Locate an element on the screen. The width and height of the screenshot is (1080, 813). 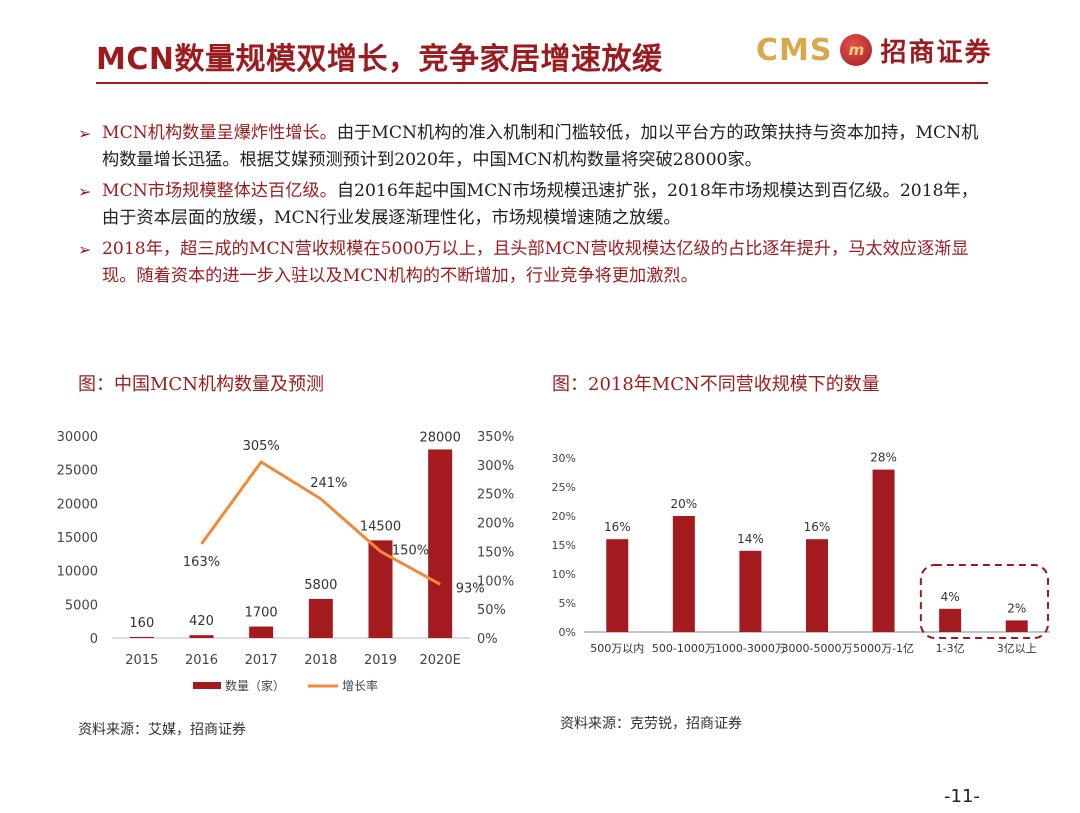
line-data-label: 150% is located at coordinates (410, 550).